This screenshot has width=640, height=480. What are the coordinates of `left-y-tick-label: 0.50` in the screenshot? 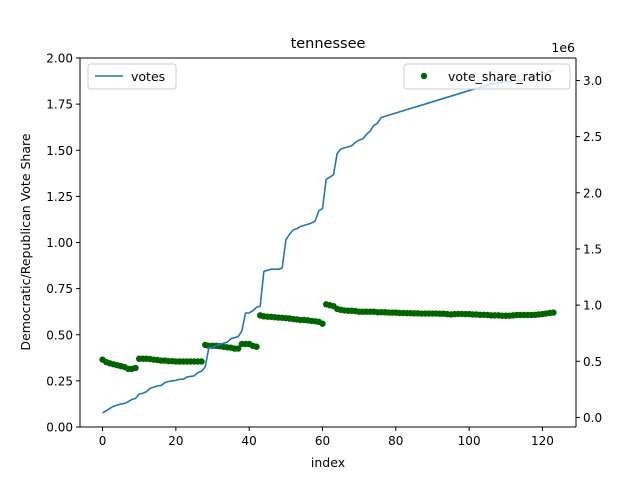 It's located at (59, 335).